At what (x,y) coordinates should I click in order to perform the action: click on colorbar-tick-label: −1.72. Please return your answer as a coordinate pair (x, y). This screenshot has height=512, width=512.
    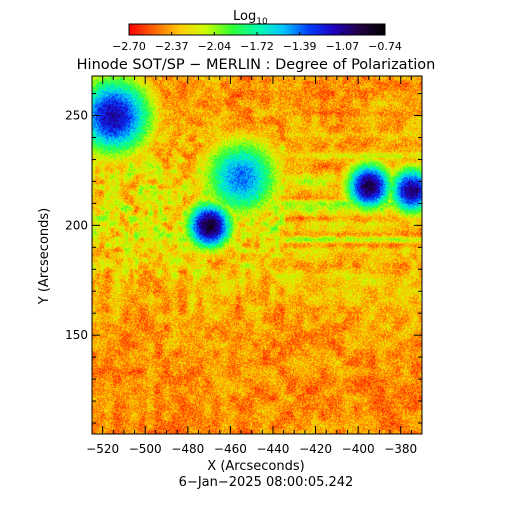
    Looking at the image, I should click on (257, 46).